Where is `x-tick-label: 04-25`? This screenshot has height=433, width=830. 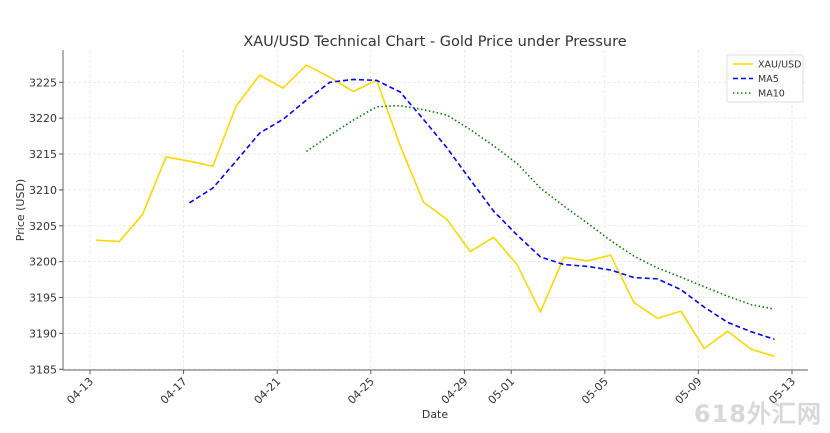 x-tick-label: 04-25 is located at coordinates (361, 391).